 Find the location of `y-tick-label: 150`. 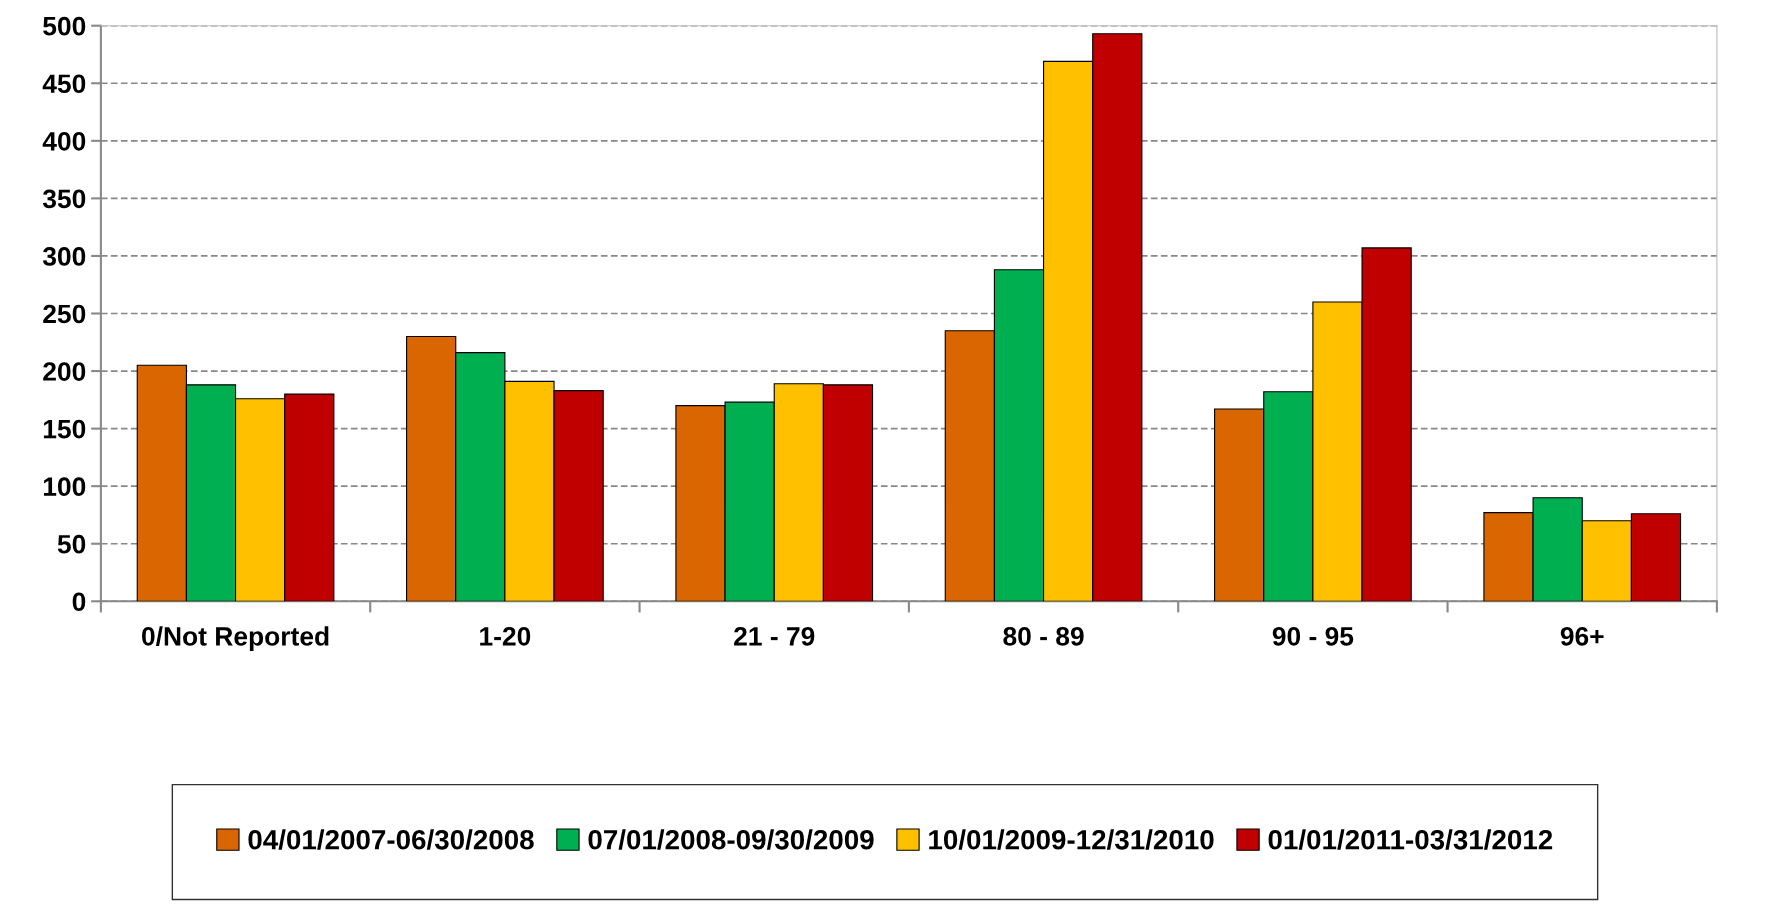

y-tick-label: 150 is located at coordinates (64, 429).